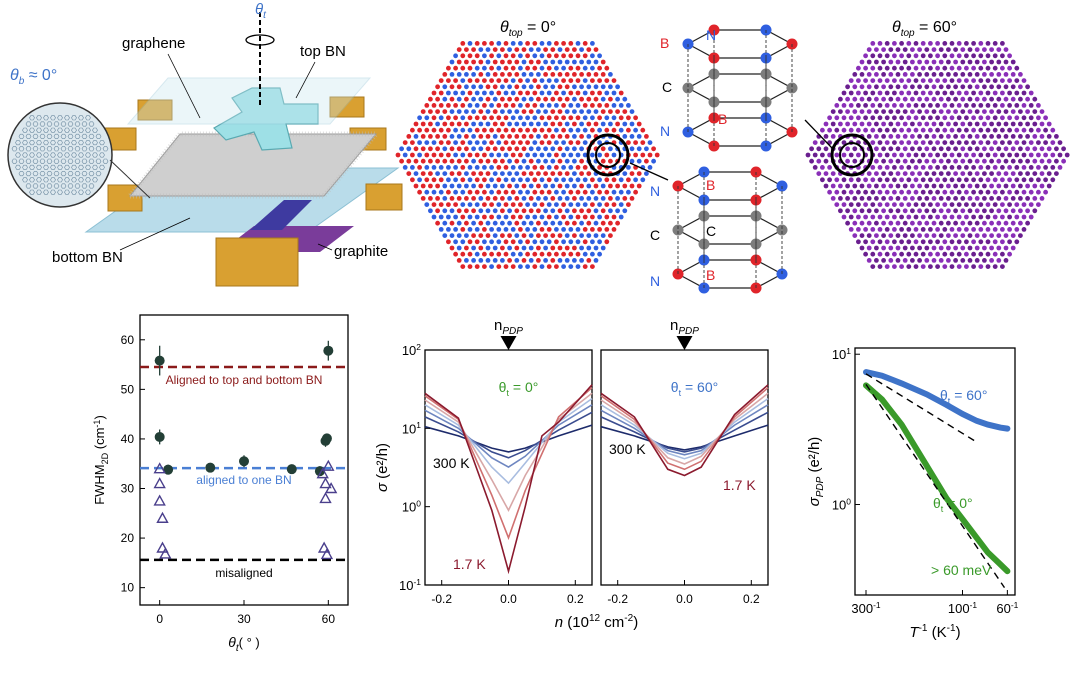 Image resolution: width=1080 pixels, height=675 pixels. What do you see at coordinates (655, 281) in the screenshot?
I see `stack-label: N` at bounding box center [655, 281].